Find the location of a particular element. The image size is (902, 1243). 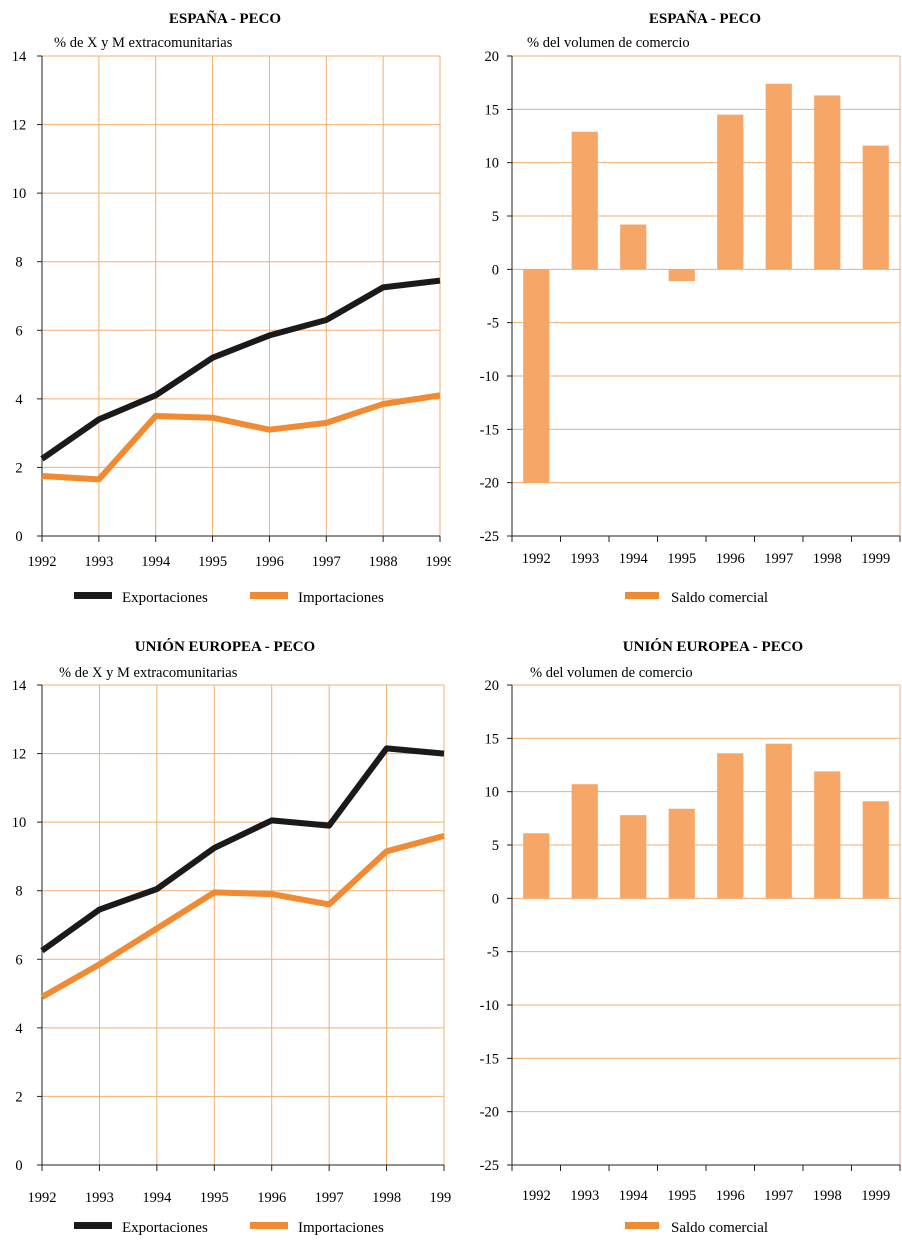

y-tick-label: 8 is located at coordinates (18, 892).